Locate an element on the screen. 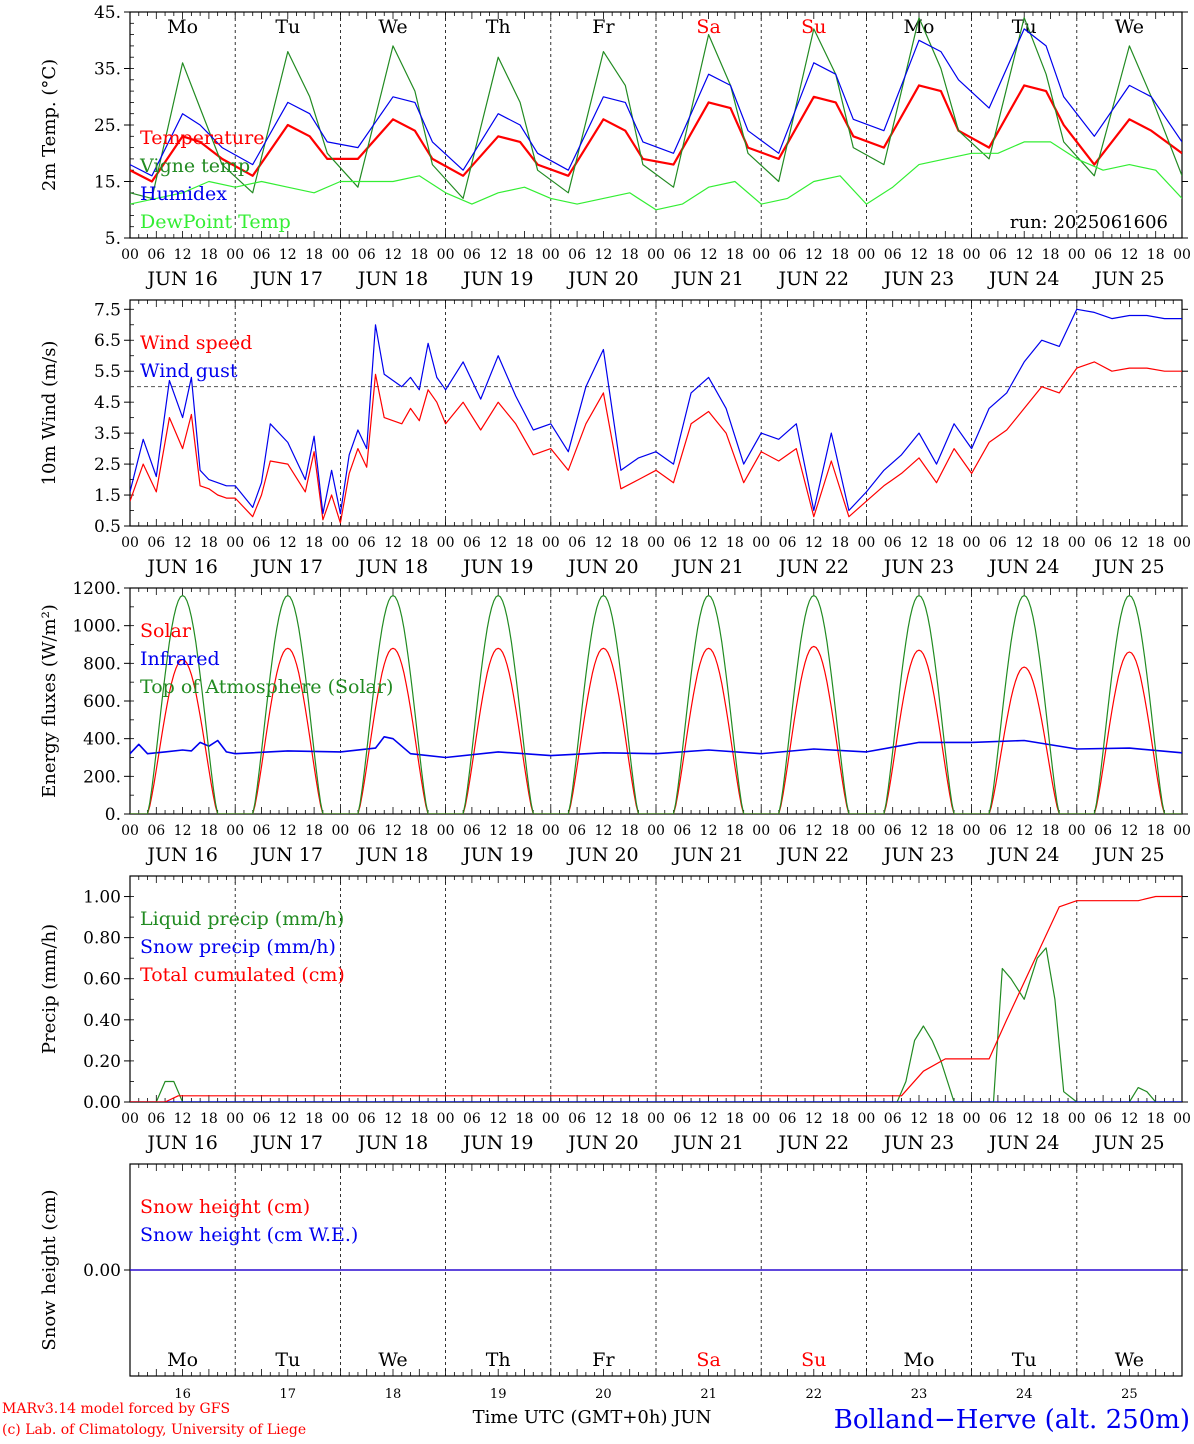 The image size is (1194, 1444). legend-entry: Snow height (cm W.E.) is located at coordinates (249, 1235).